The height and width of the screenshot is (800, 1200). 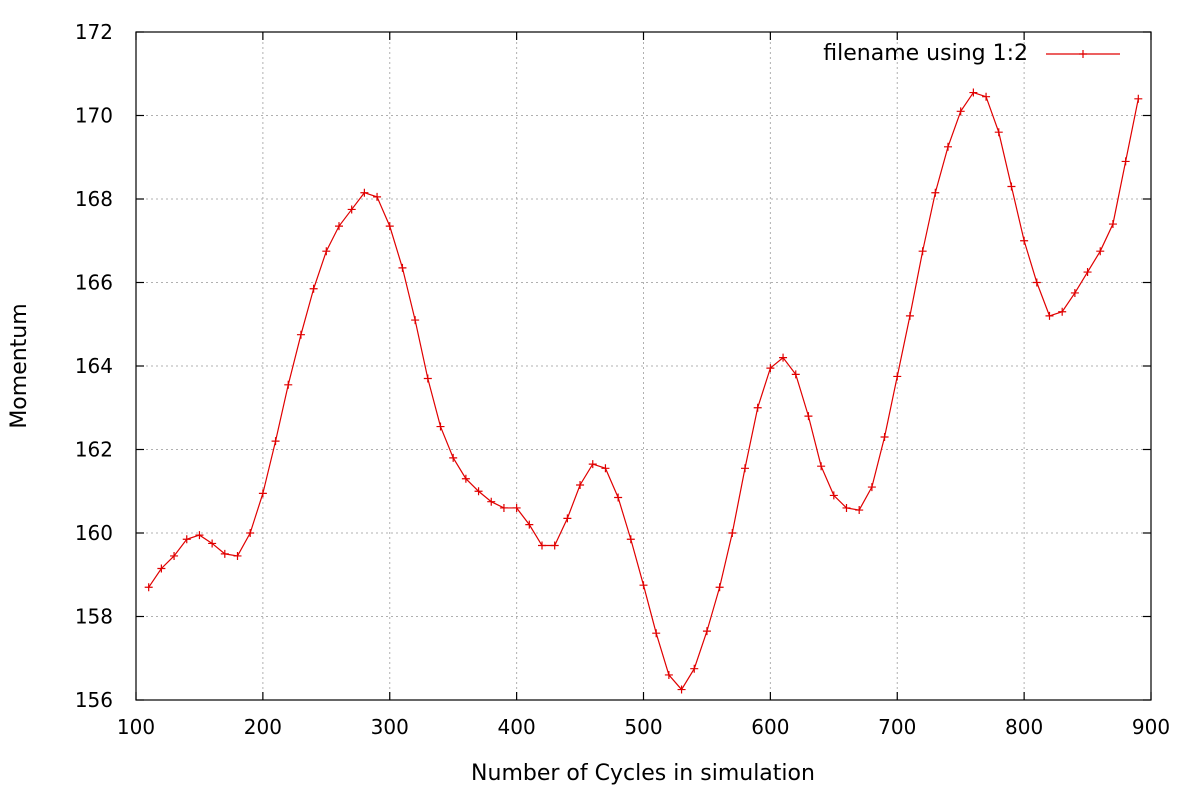 I want to click on y-tick-label: 162, so click(x=94, y=450).